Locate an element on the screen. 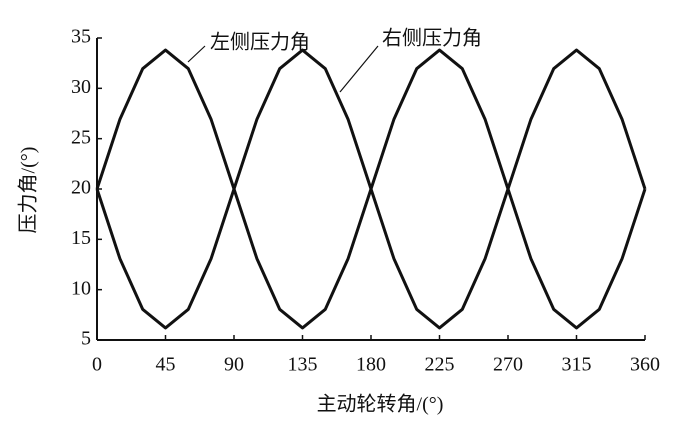 This screenshot has height=431, width=700. x-tick-label: 315 is located at coordinates (577, 365).